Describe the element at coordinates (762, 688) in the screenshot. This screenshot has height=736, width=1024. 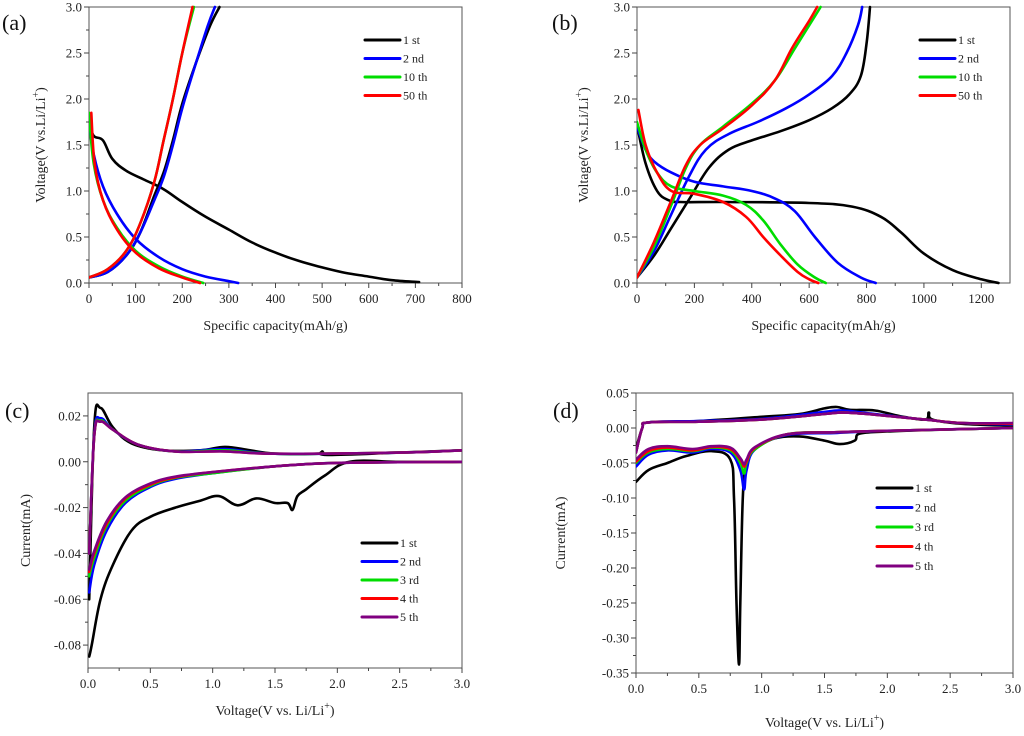
I see `panel-d-x-tick-label: 1.0` at that location.